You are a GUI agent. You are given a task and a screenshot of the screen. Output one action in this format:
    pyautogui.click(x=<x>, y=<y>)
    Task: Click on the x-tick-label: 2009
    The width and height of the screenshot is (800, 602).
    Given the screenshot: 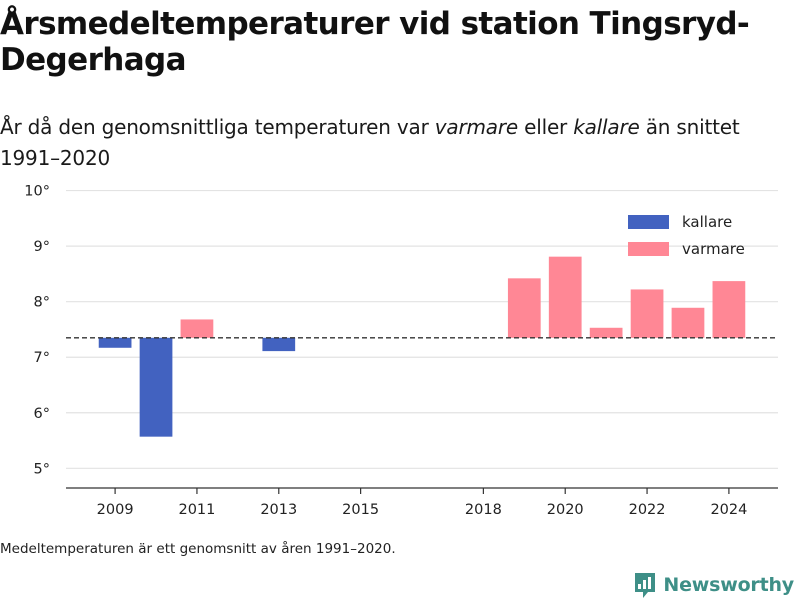 What is the action you would take?
    pyautogui.click(x=115, y=510)
    